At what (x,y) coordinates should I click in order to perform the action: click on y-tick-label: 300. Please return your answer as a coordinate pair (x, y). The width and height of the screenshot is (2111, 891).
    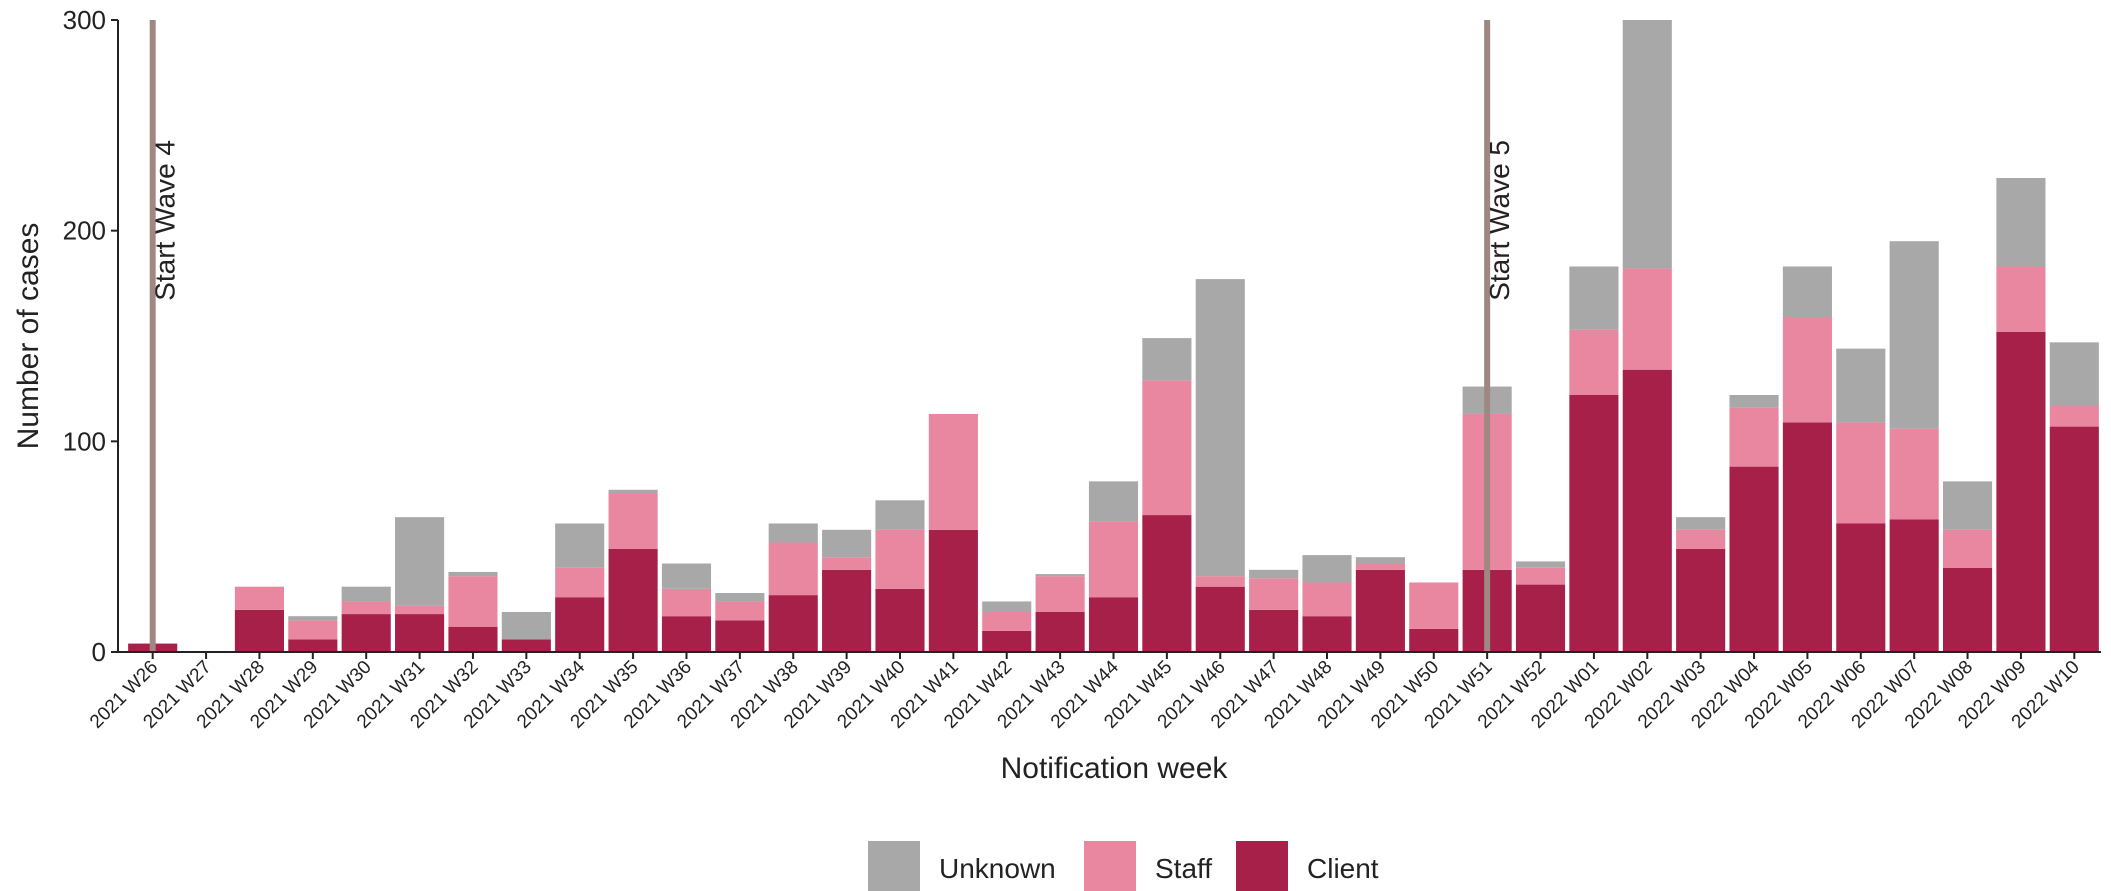
    Looking at the image, I should click on (84, 20).